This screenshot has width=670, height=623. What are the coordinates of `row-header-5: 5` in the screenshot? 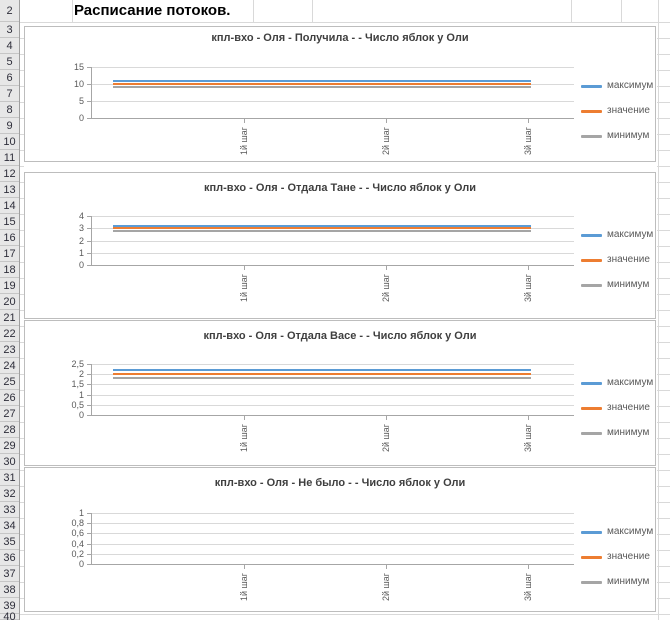 It's located at (9, 62).